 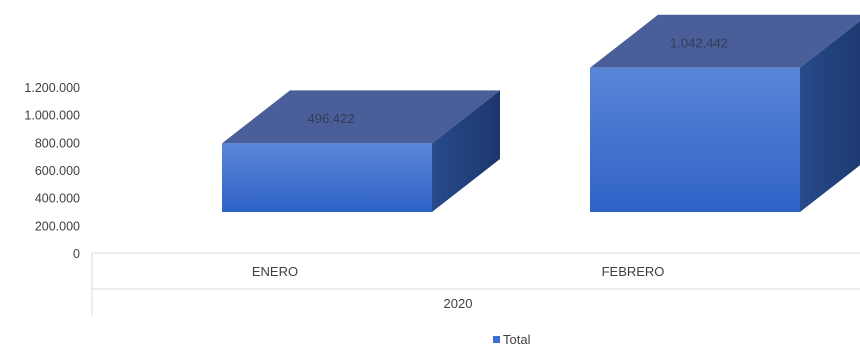 I want to click on y-tick-label: 0, so click(x=76, y=254).